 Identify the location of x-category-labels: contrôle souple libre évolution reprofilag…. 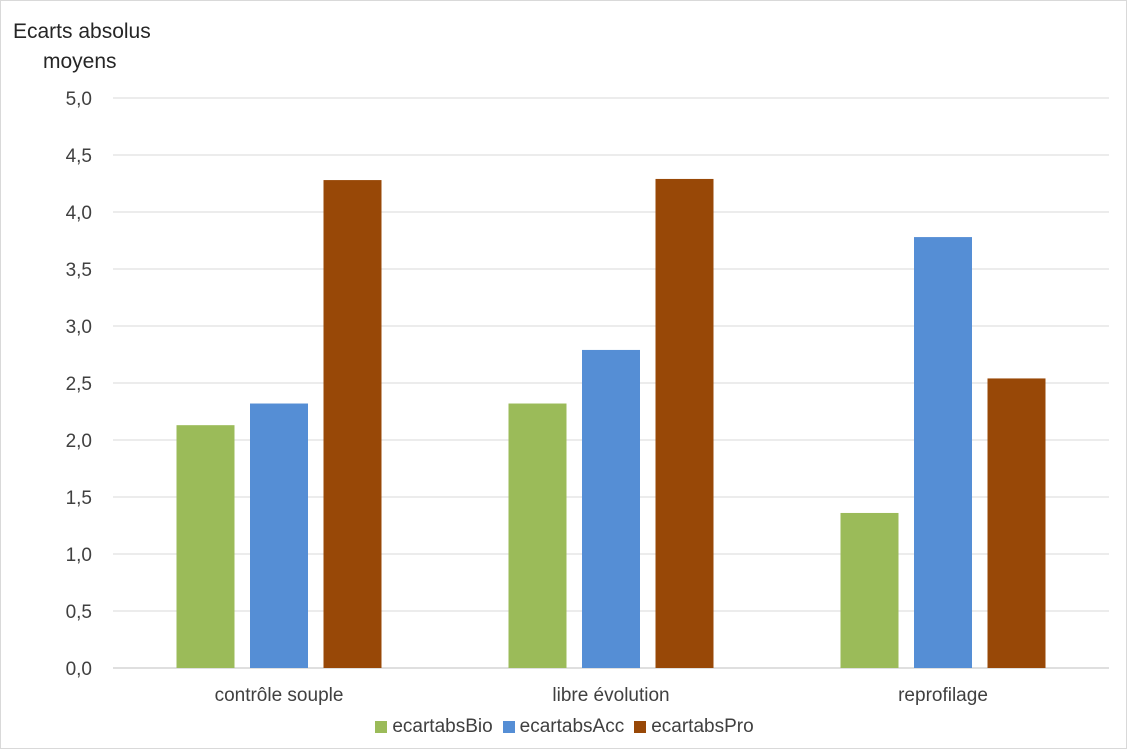
(601, 695).